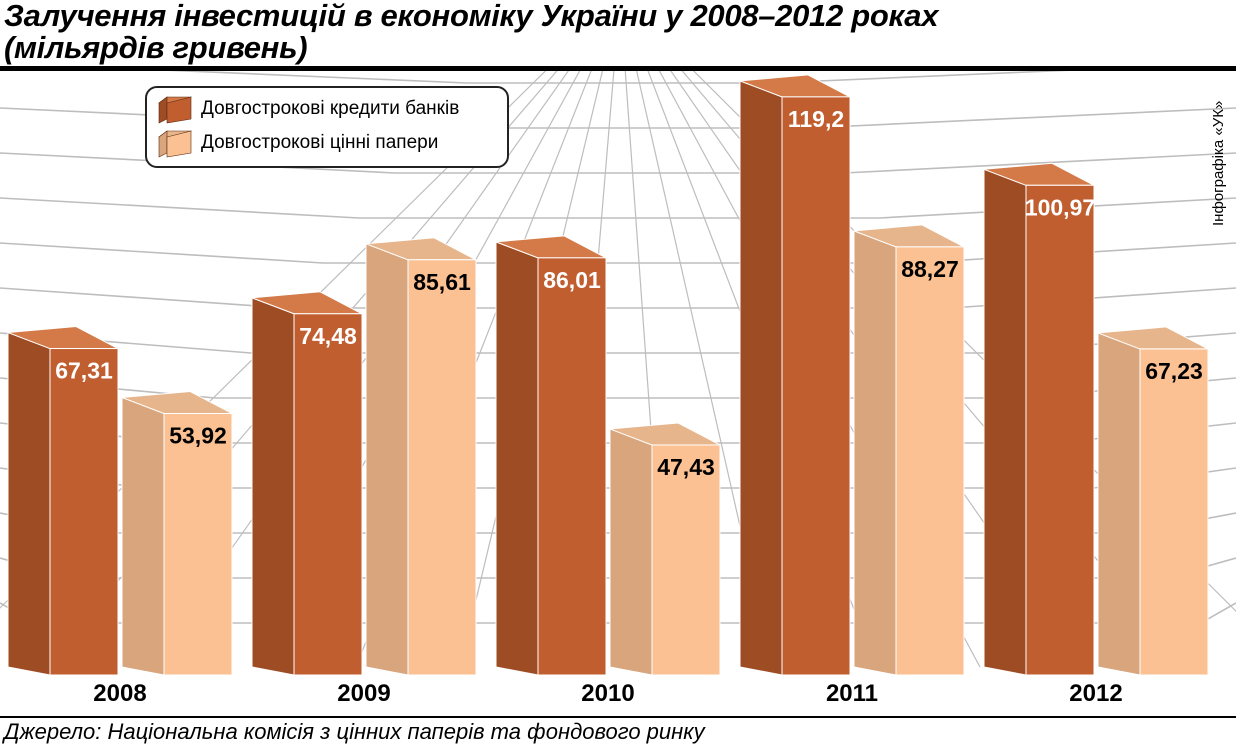 This screenshot has height=748, width=1236. What do you see at coordinates (156, 47) in the screenshot?
I see `title-line-2: (мільярдів гривень)` at bounding box center [156, 47].